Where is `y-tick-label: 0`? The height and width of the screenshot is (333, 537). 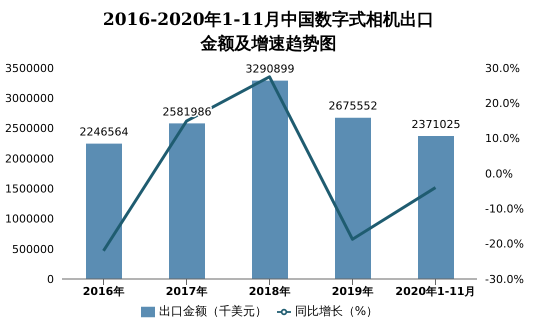
y-tick-label: 0 is located at coordinates (50, 279).